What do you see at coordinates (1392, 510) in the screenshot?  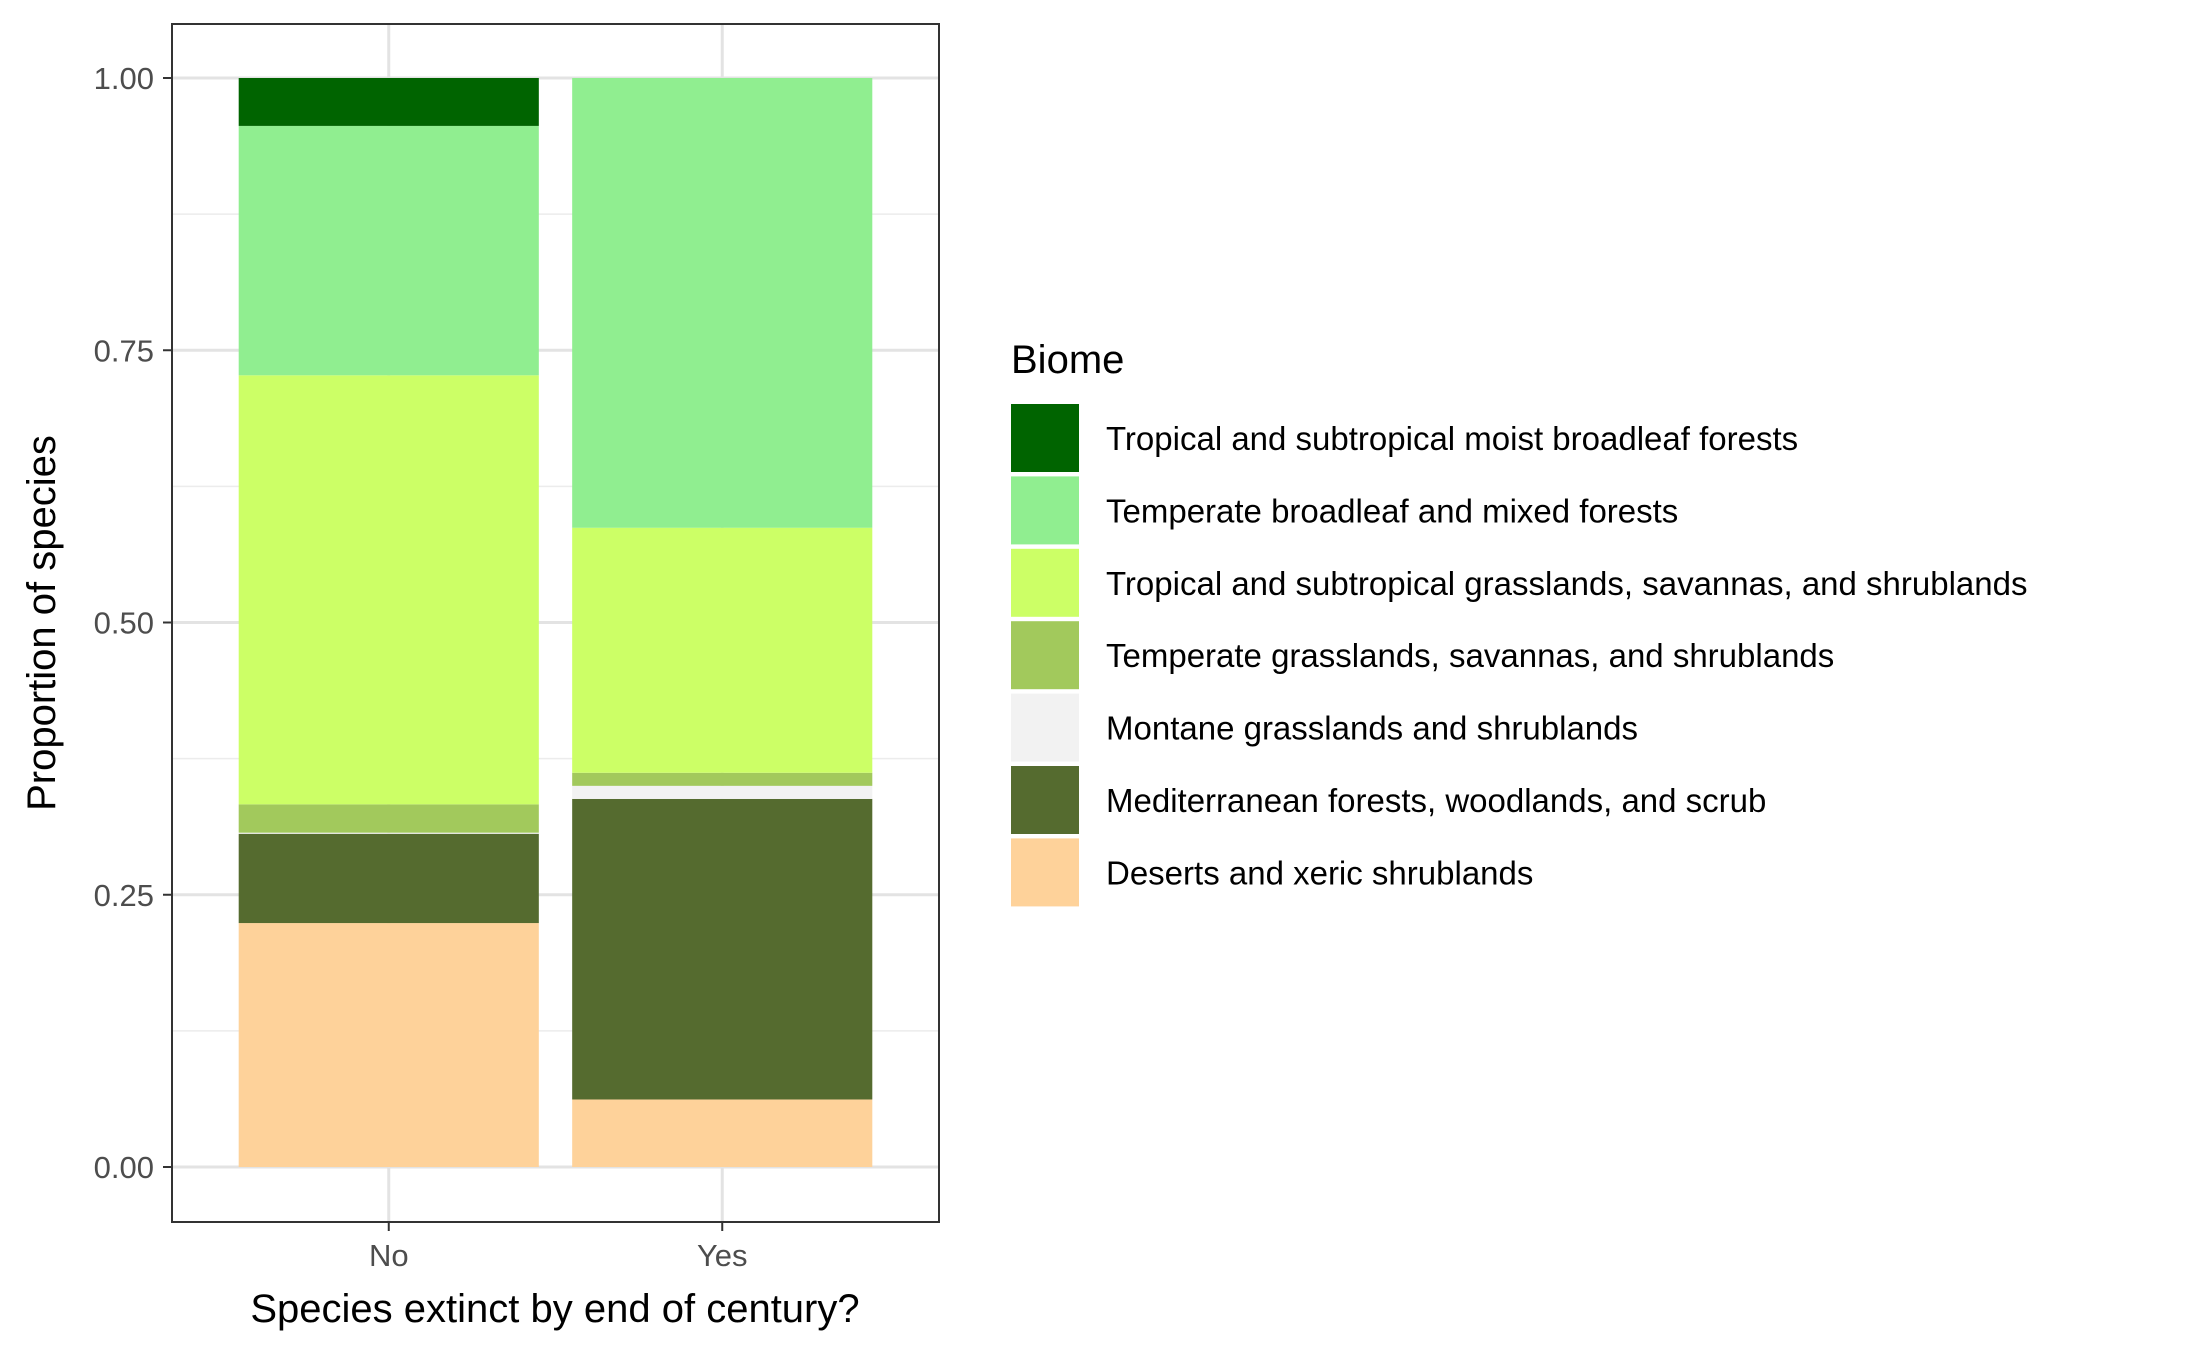 I see `legend-label: Temperate broadleaf and mixed forests` at bounding box center [1392, 510].